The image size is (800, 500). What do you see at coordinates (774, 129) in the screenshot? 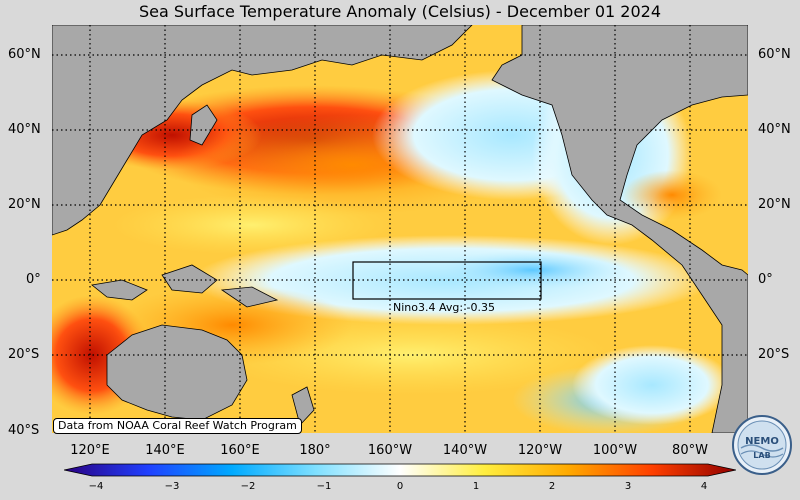
I see `lat-label-40n-right: 40°N` at bounding box center [774, 129].